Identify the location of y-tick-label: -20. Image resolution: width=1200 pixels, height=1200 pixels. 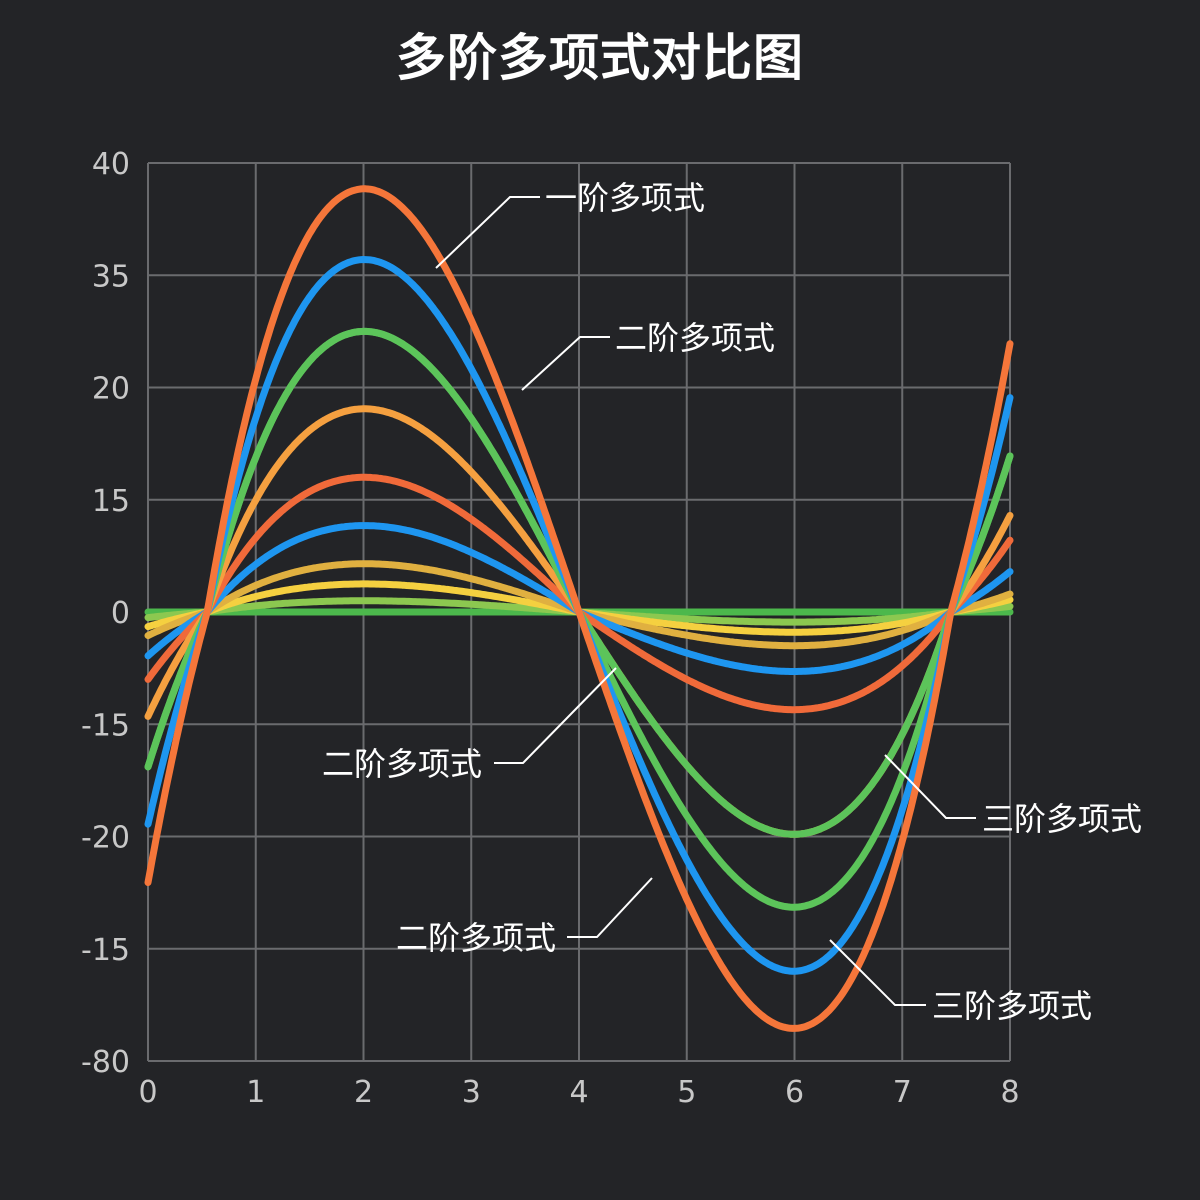
(105, 838).